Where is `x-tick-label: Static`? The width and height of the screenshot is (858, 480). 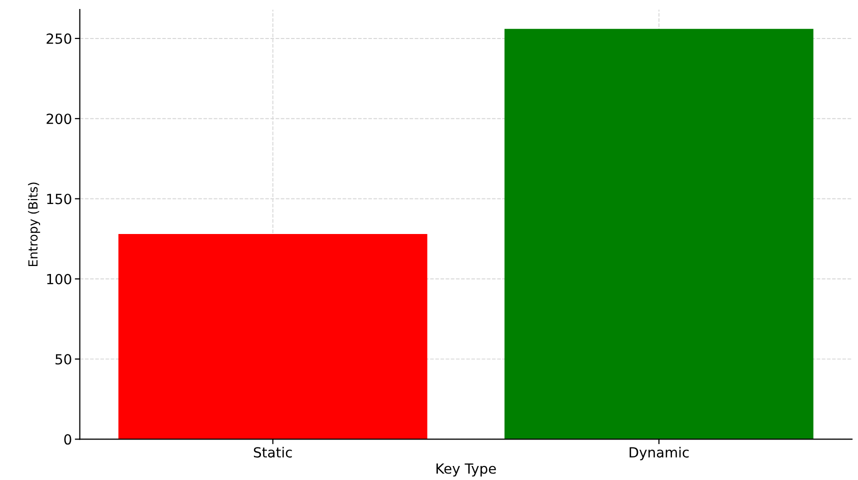 x-tick-label: Static is located at coordinates (273, 452).